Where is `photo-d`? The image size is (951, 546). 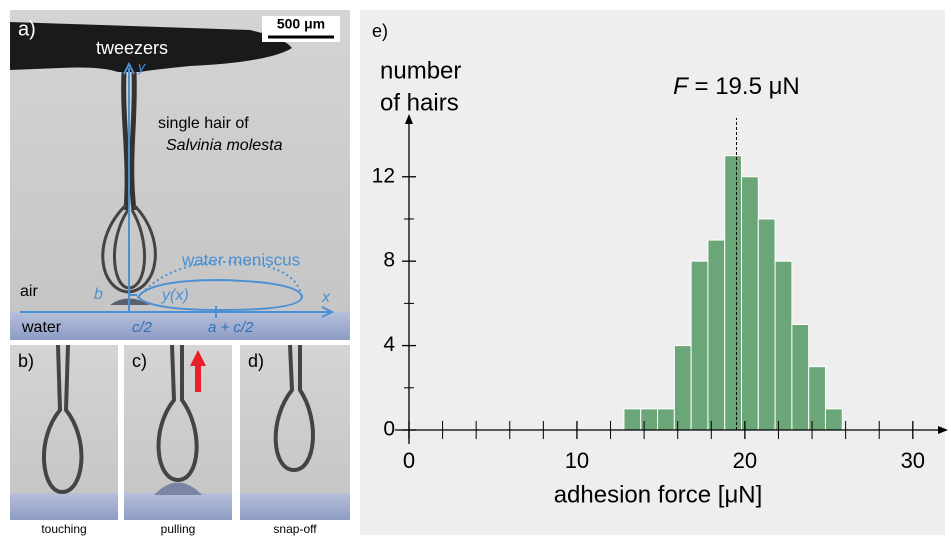 photo-d is located at coordinates (295, 432).